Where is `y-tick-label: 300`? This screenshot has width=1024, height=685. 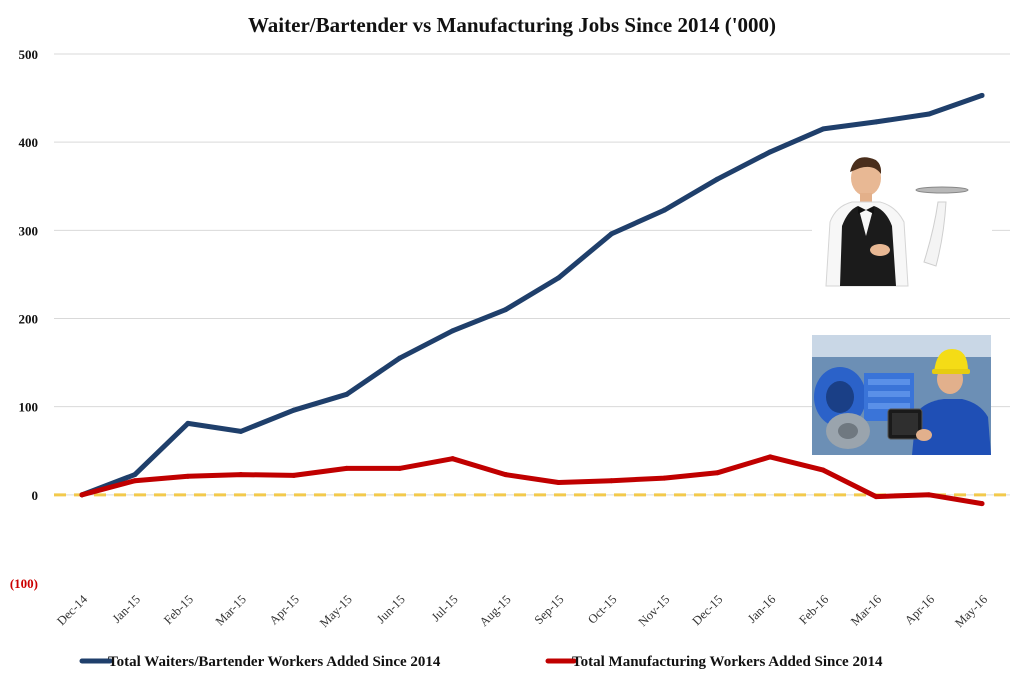
y-tick-label: 300 is located at coordinates (29, 230).